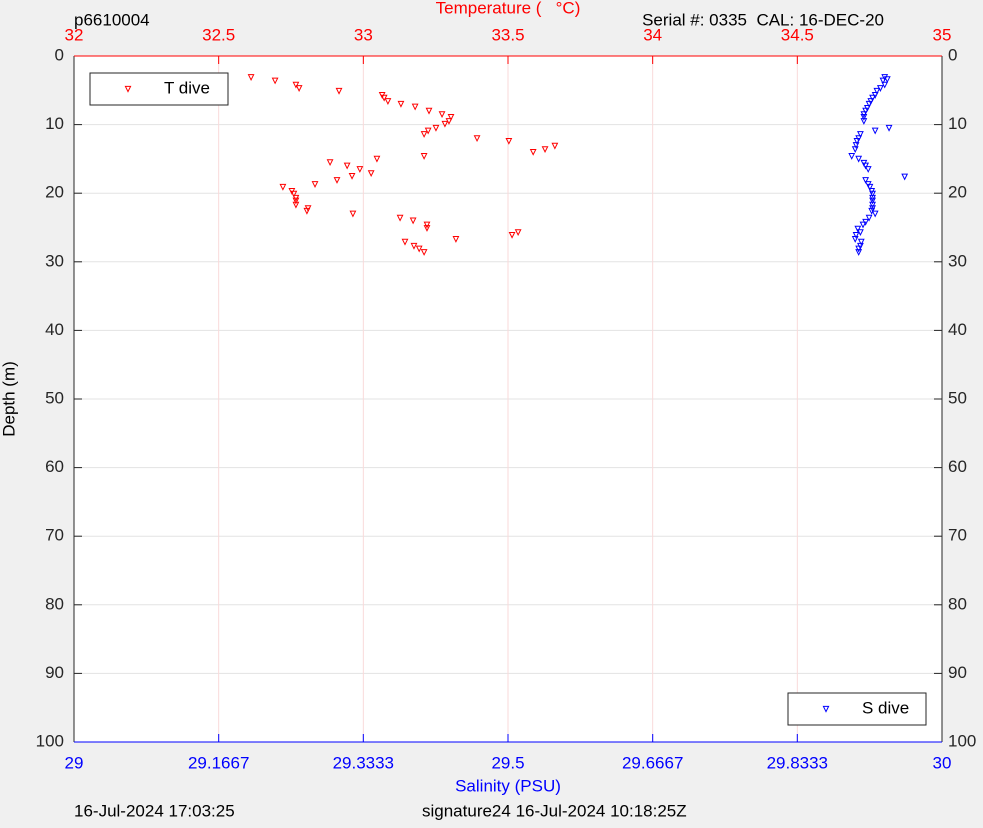  Describe the element at coordinates (957, 603) in the screenshot. I see `y2-tick-label: 80` at that location.